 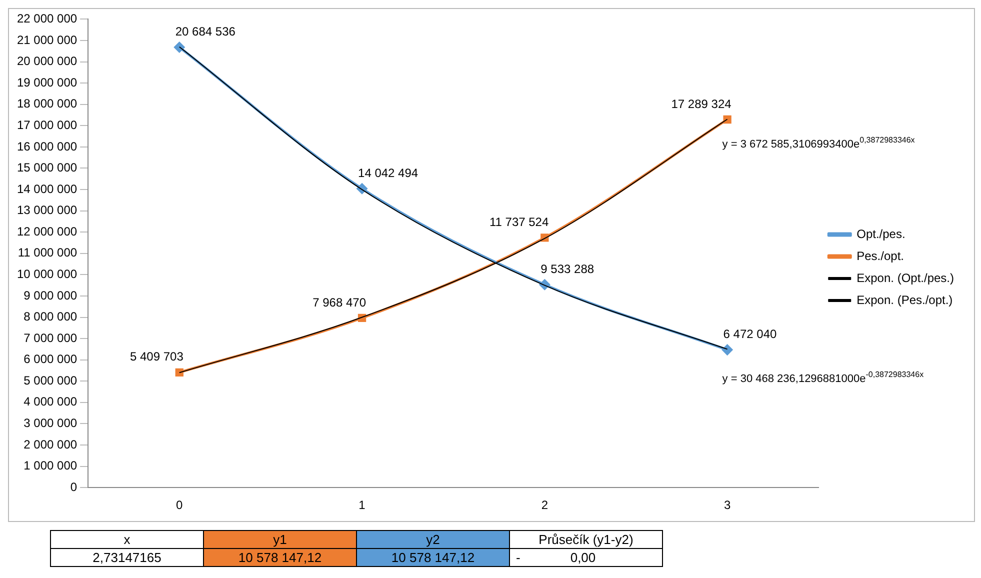 What do you see at coordinates (433, 539) in the screenshot?
I see `text: y2` at bounding box center [433, 539].